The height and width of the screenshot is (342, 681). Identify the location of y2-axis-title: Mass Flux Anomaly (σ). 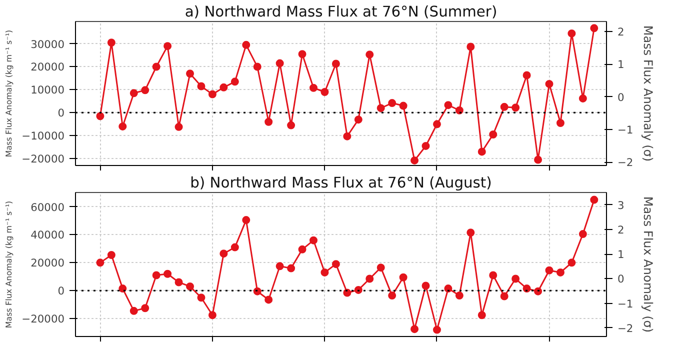
(648, 93).